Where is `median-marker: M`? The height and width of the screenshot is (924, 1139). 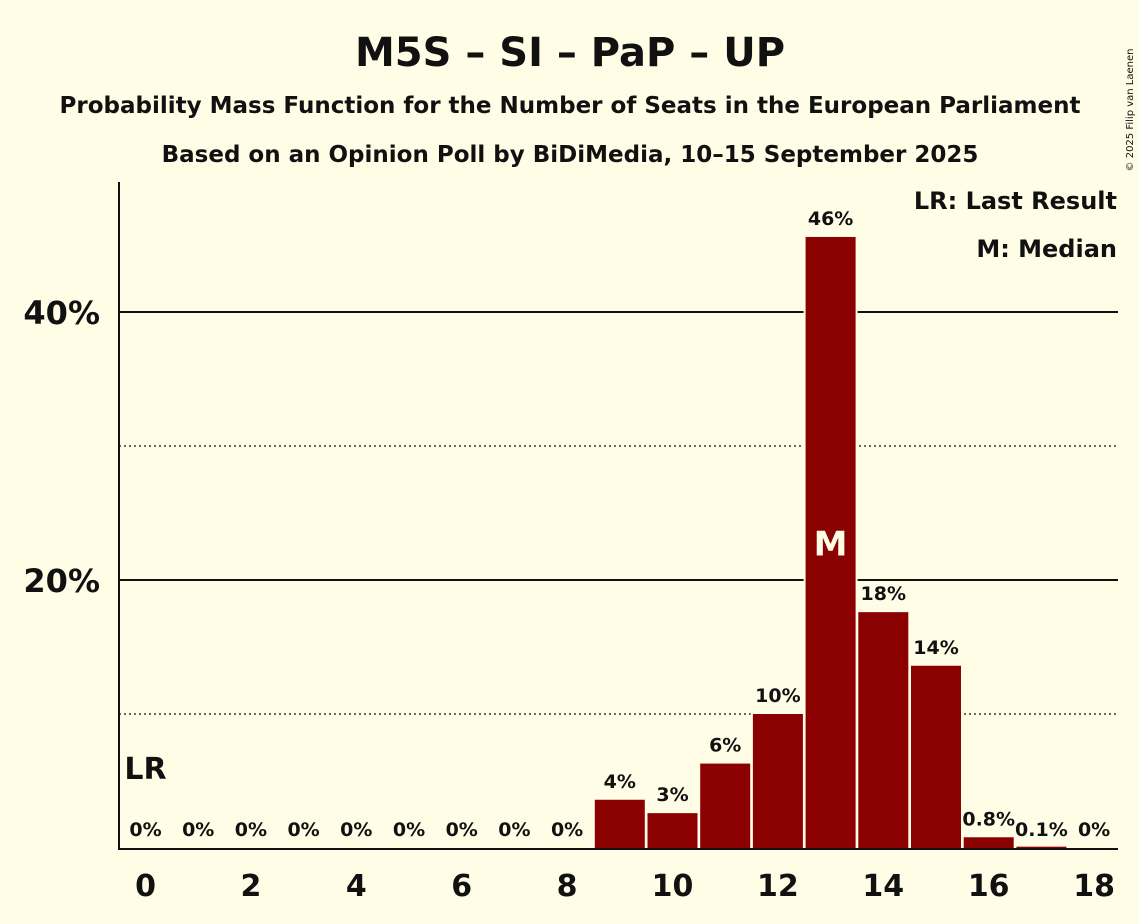
median-marker: M is located at coordinates (831, 544).